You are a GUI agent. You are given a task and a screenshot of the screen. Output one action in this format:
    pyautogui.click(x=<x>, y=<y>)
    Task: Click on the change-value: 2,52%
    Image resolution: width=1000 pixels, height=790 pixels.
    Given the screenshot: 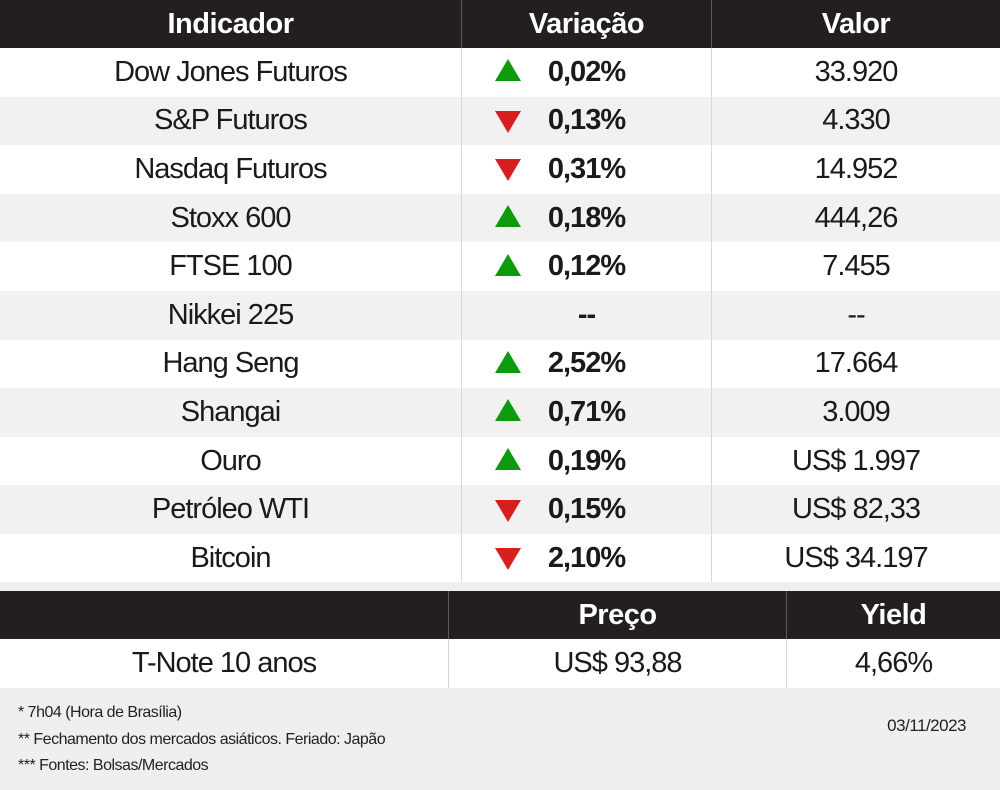 What is the action you would take?
    pyautogui.click(x=586, y=363)
    